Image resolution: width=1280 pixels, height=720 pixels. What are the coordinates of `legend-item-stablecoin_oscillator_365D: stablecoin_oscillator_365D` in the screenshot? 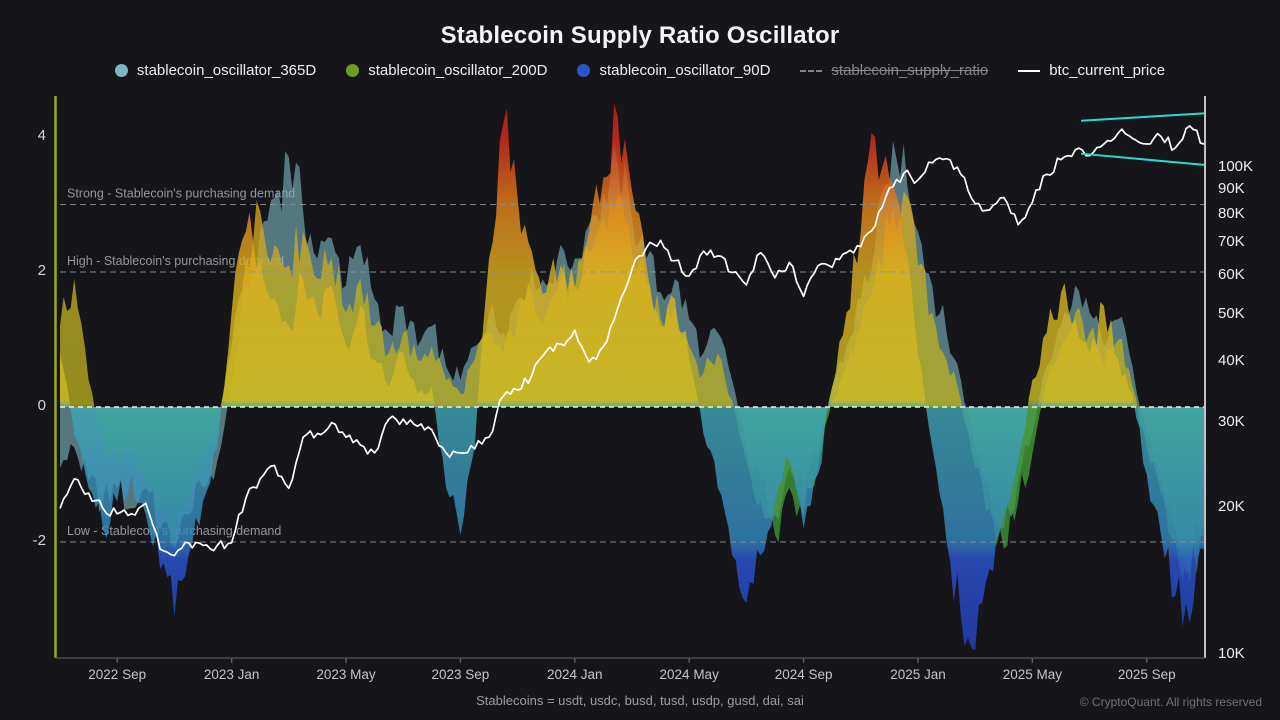 It's located at (215, 70).